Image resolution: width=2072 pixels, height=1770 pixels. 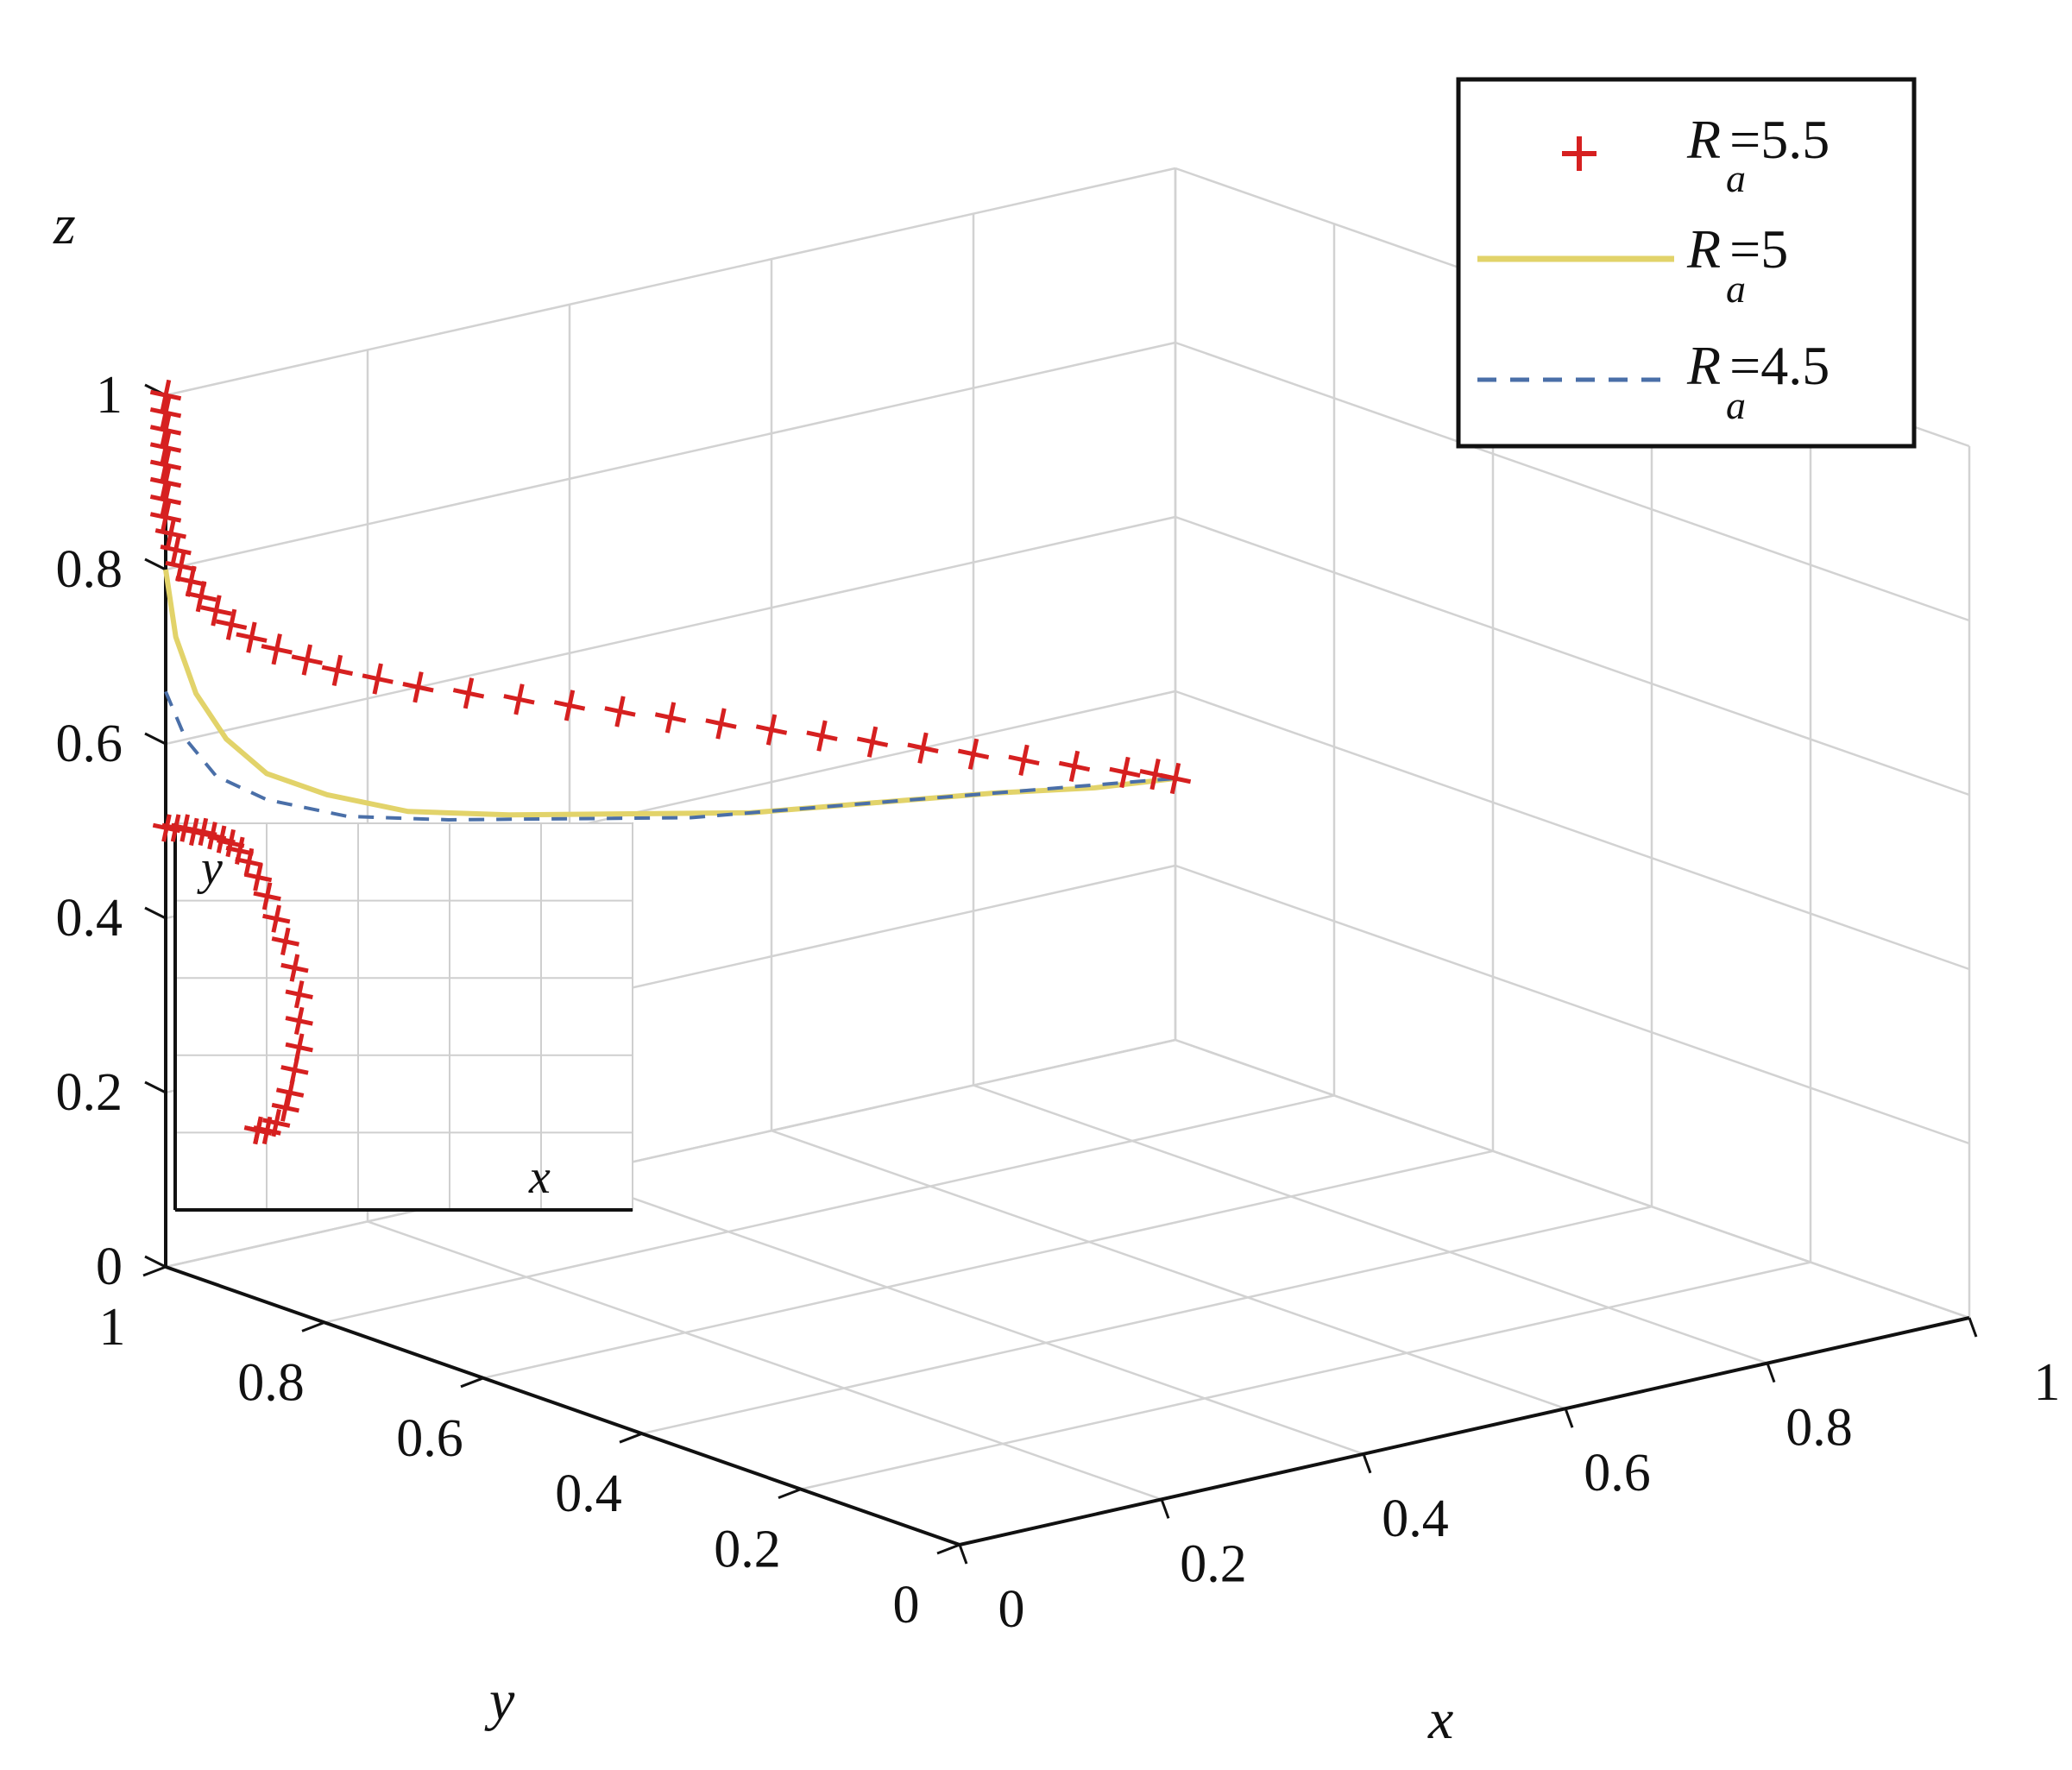 I want to click on legend-entry-2-subscript: a, so click(x=1736, y=289).